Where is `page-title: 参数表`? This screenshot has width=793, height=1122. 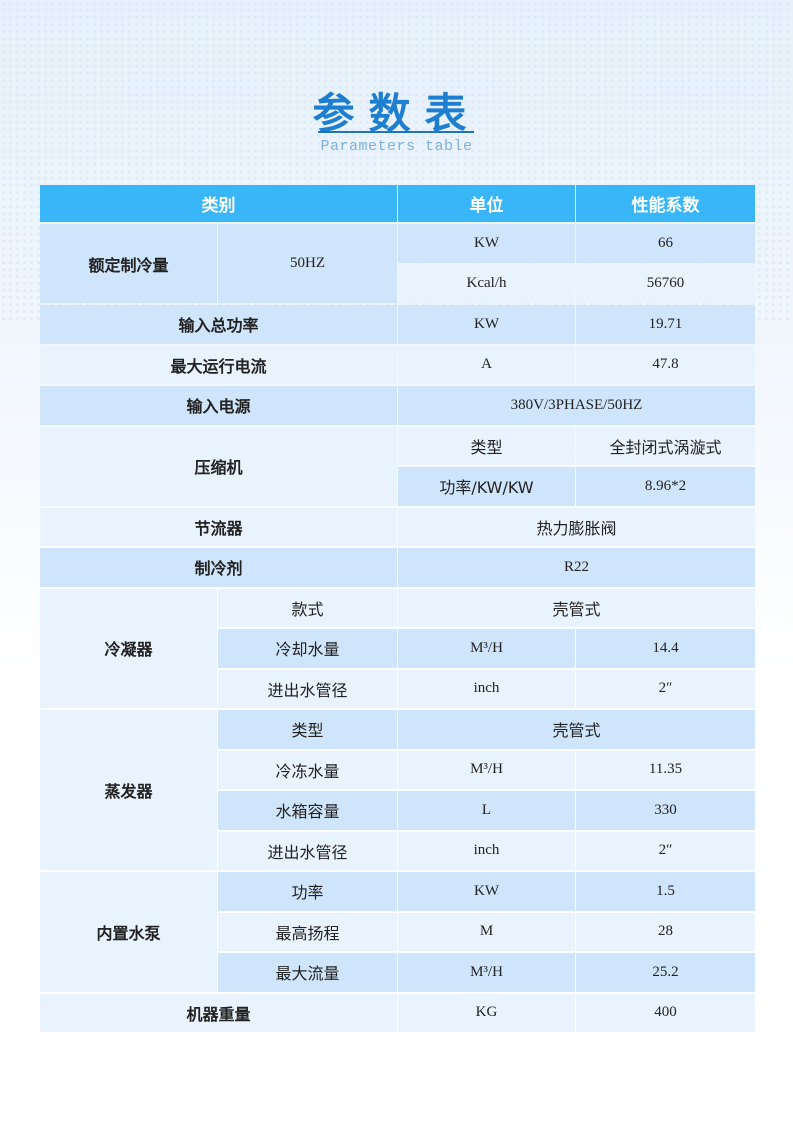
page-title: 参数表 is located at coordinates (396, 113).